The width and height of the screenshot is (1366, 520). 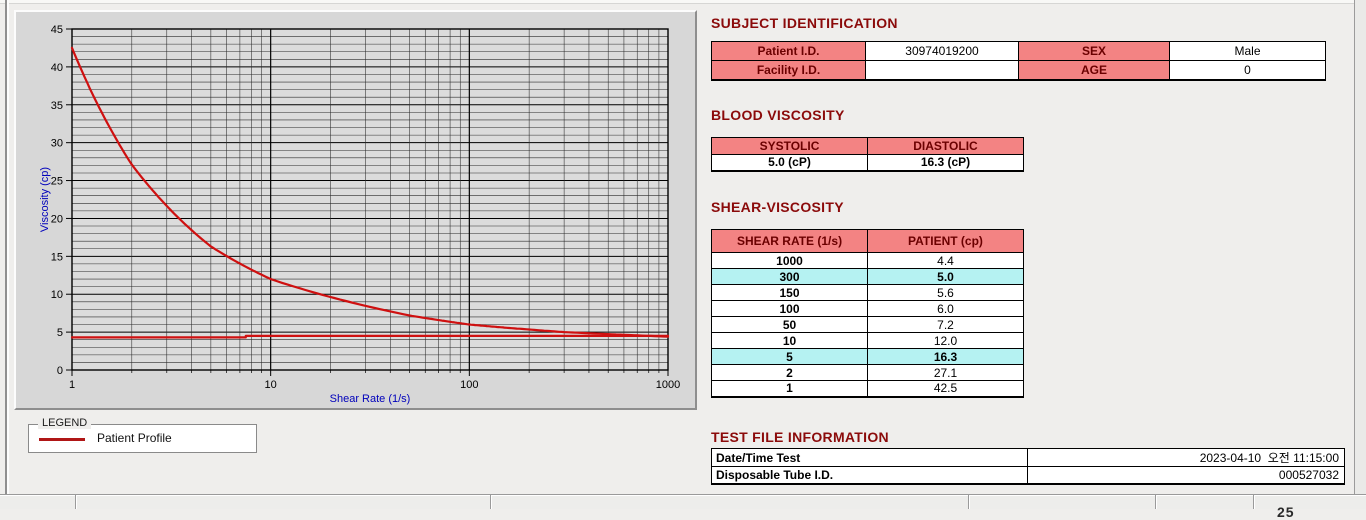 I want to click on shear-row: 5 16.3, so click(x=867, y=356).